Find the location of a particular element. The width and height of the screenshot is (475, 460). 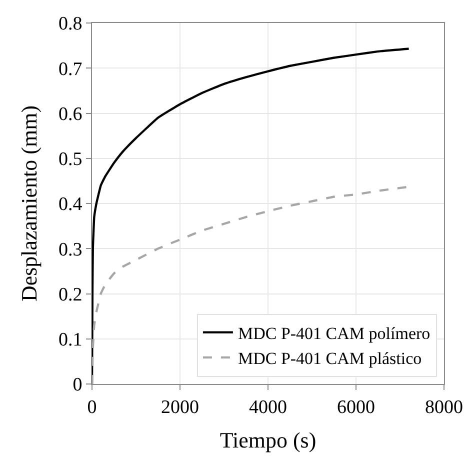

legend-label: MDC P-401 CAM polímero is located at coordinates (334, 333).